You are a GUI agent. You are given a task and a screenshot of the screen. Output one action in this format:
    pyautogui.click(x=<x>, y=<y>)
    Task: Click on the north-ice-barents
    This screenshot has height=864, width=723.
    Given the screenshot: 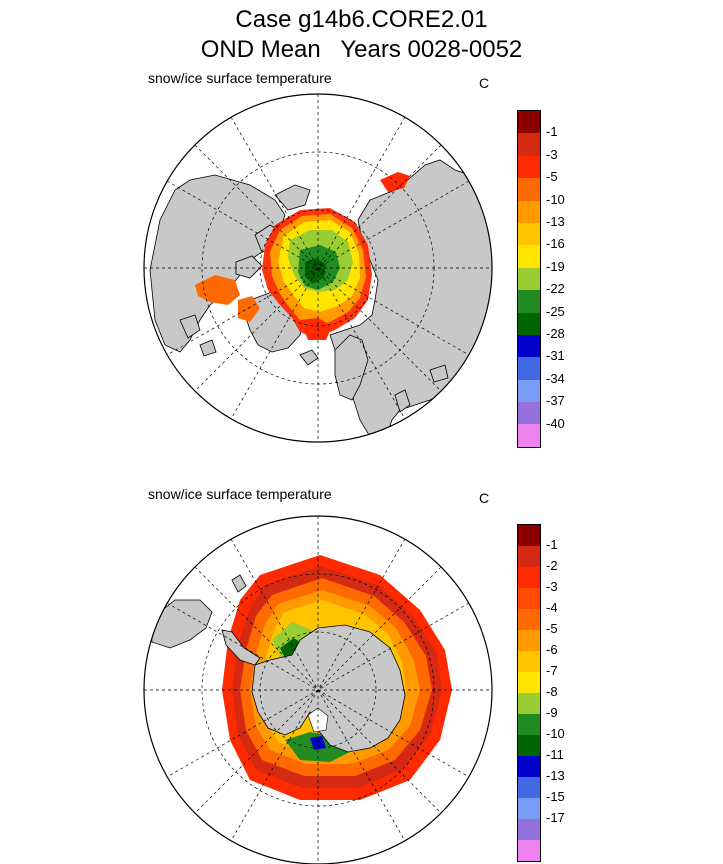 What is the action you would take?
    pyautogui.click(x=316, y=329)
    